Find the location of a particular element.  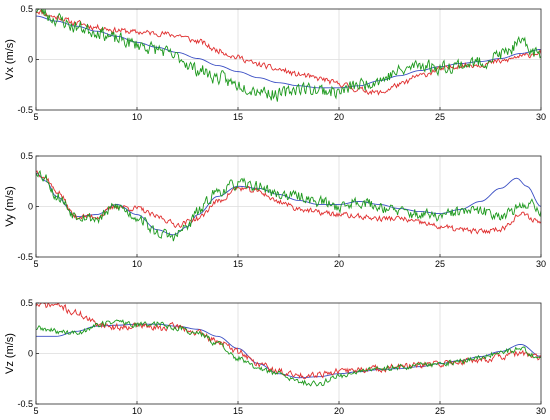

y-axis-label: Vy (m/s) is located at coordinates (10, 206).